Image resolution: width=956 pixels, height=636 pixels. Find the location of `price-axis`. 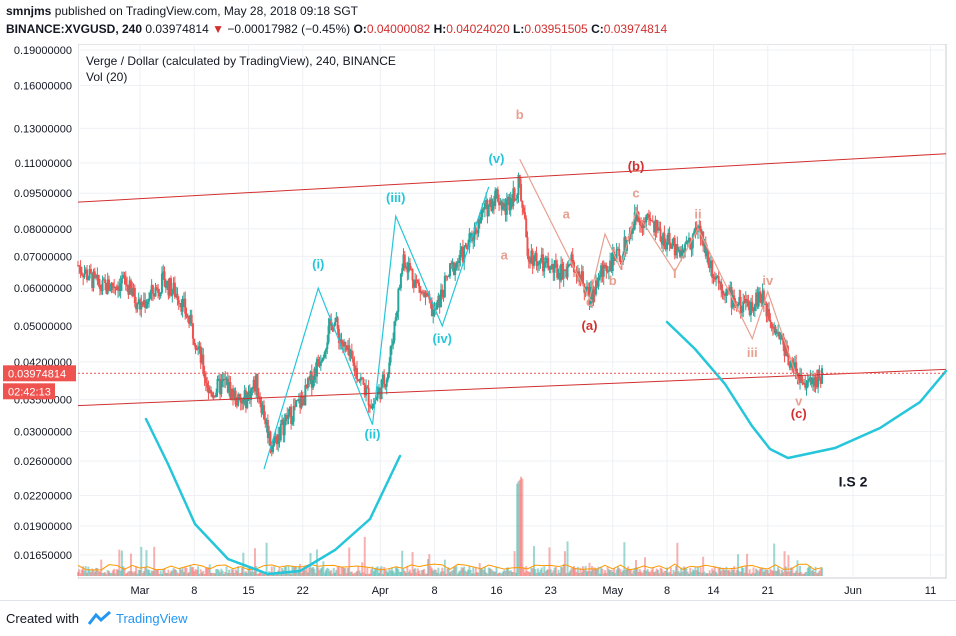

price-axis is located at coordinates (39, 311).